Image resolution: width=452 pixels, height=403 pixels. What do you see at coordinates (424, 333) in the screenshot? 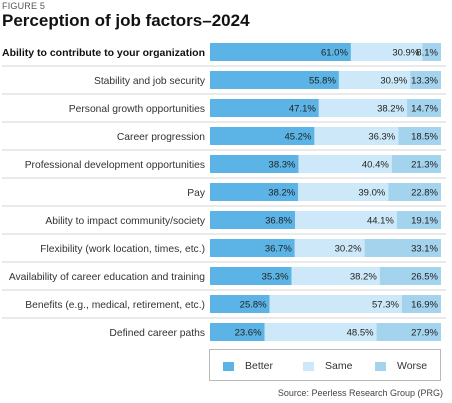
I see `data-label: 27.9%` at bounding box center [424, 333].